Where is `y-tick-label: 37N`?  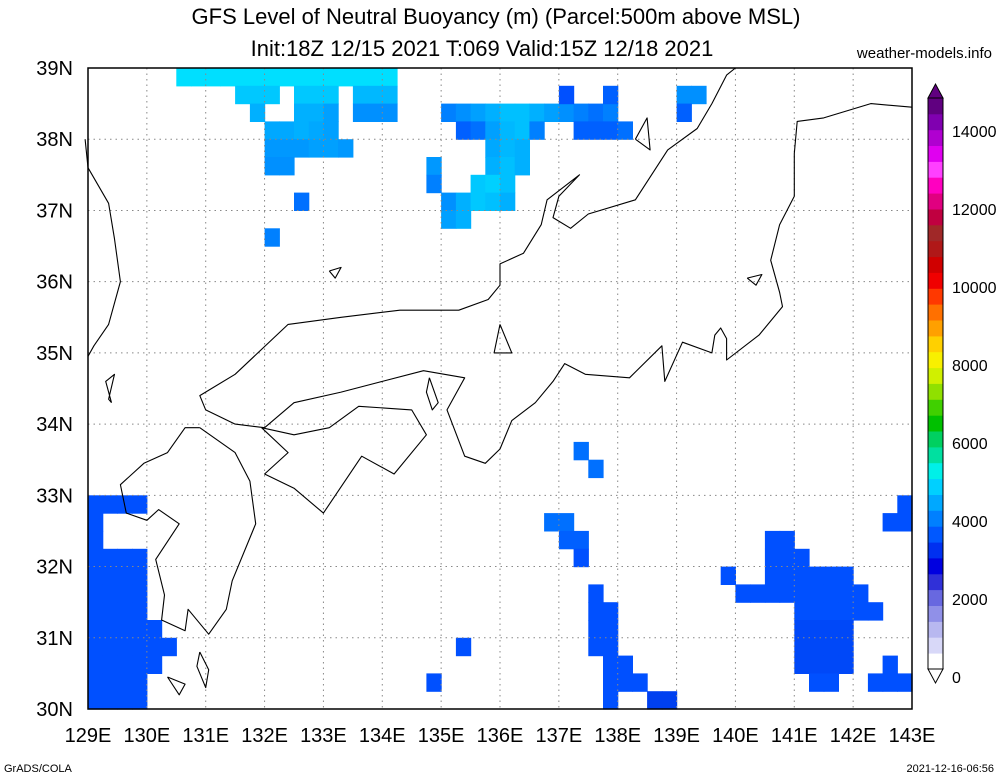 y-tick-label: 37N is located at coordinates (54, 211).